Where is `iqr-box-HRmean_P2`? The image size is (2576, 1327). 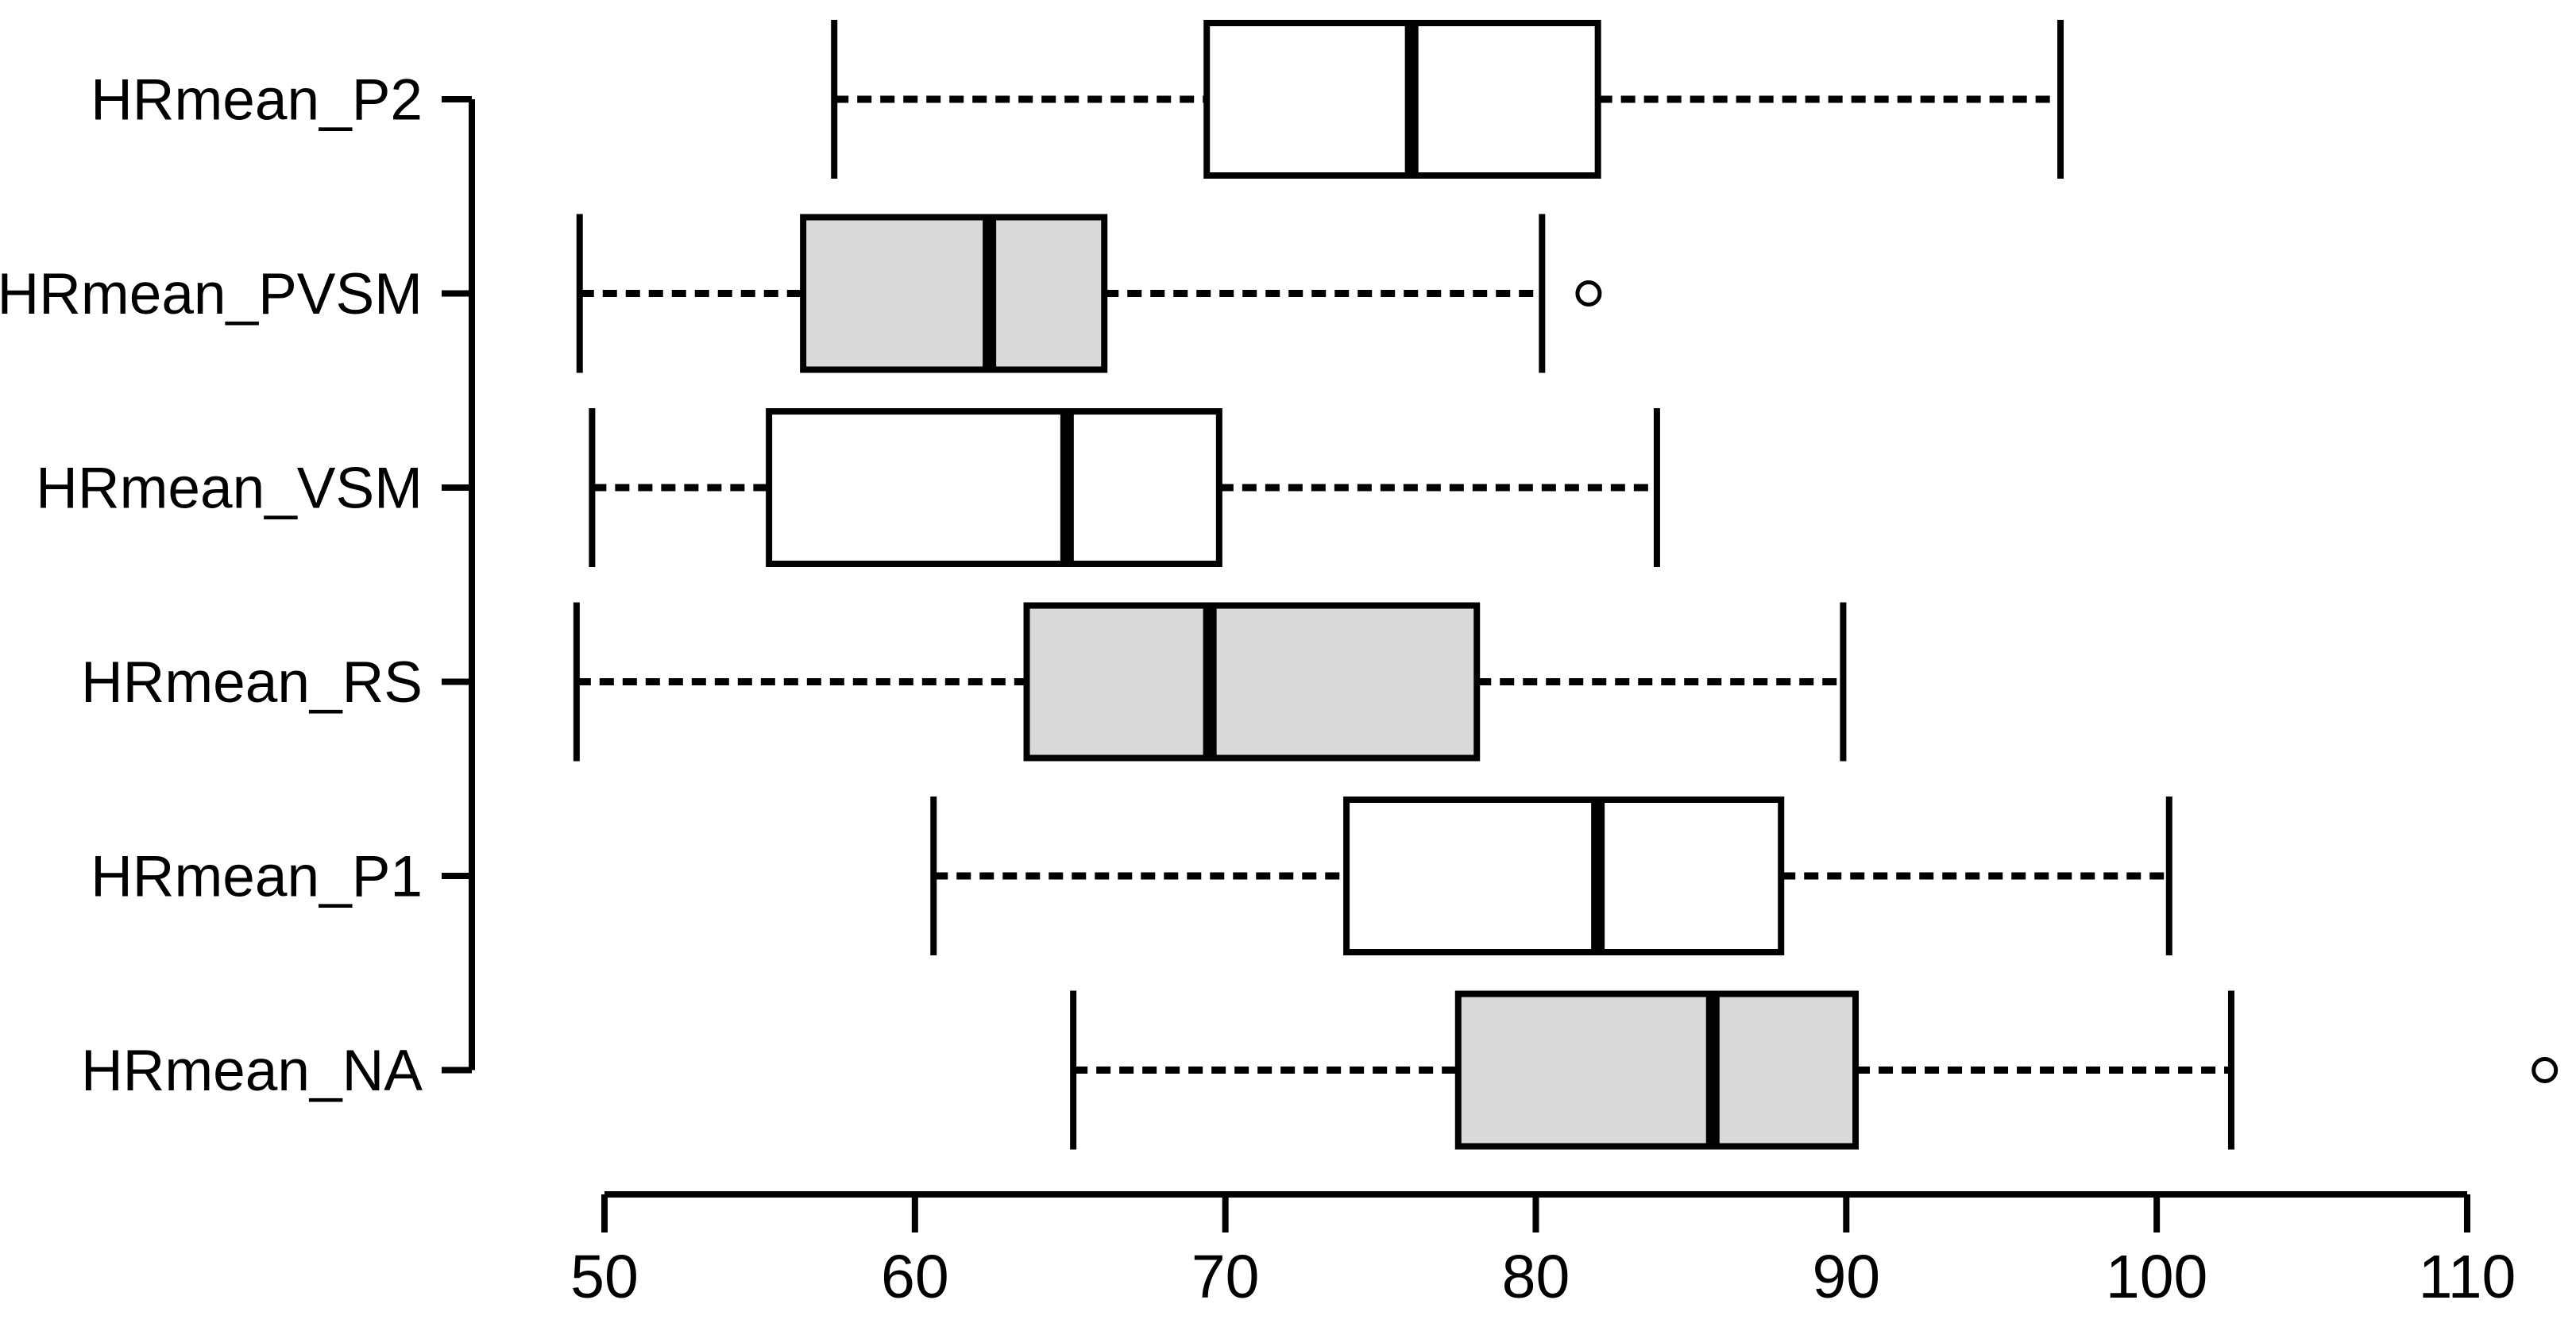
iqr-box-HRmean_P2 is located at coordinates (1402, 99).